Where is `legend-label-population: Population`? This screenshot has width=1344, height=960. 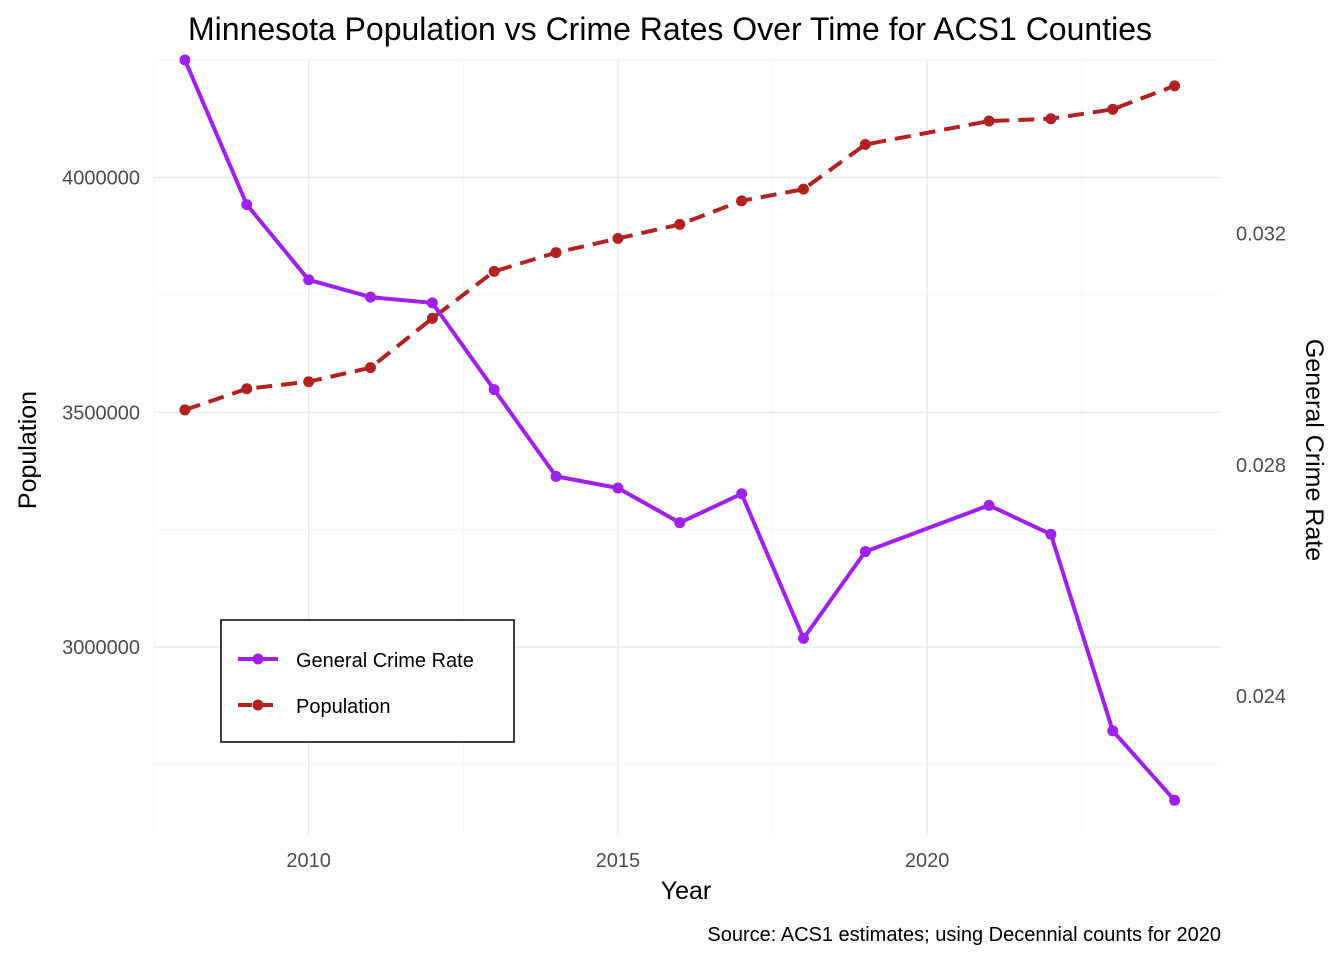
legend-label-population: Population is located at coordinates (343, 707).